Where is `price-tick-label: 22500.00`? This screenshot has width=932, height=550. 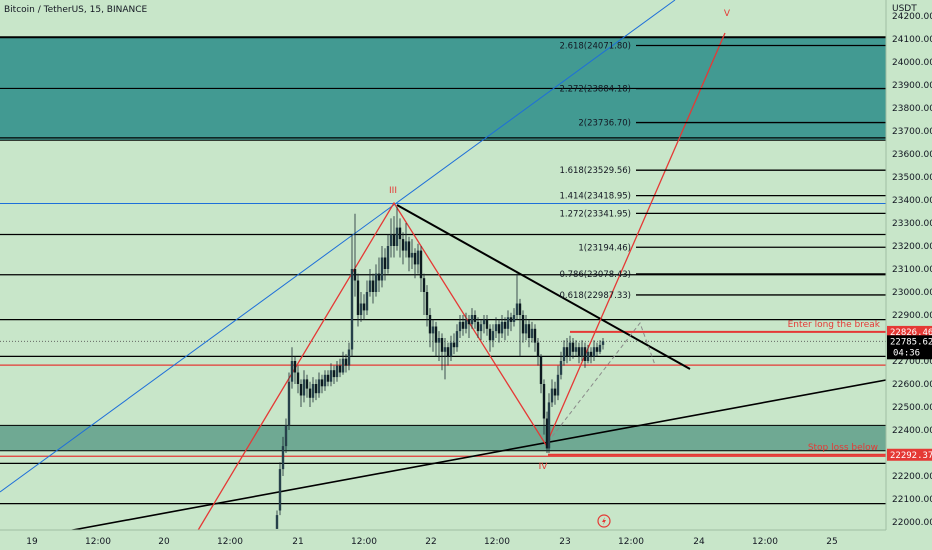 price-tick-label: 22500.00 is located at coordinates (912, 408).